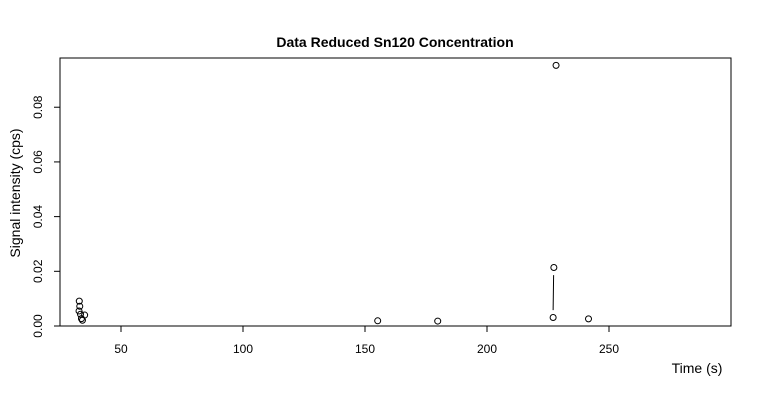  I want to click on x-tick-label: 250, so click(609, 349).